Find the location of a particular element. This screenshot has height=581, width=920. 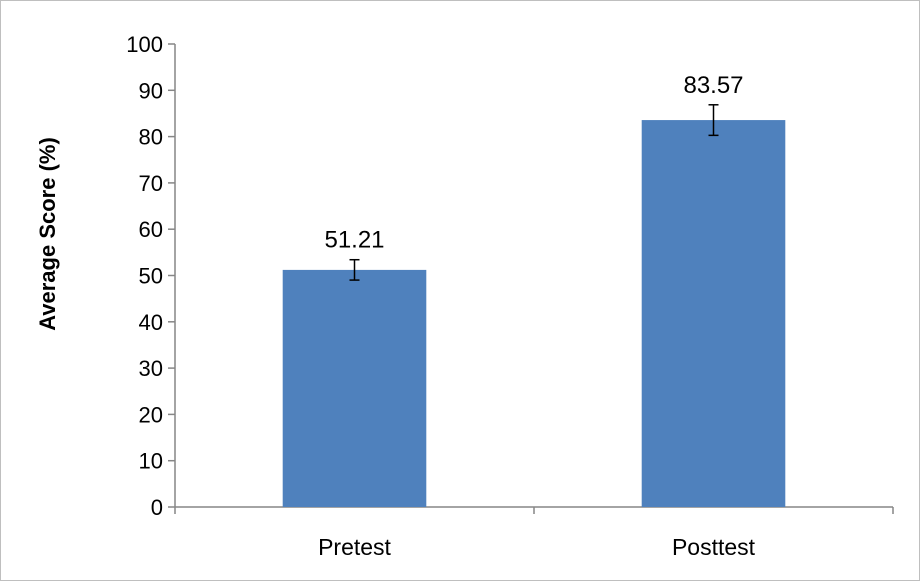

y-tick-label: 50 is located at coordinates (151, 276).